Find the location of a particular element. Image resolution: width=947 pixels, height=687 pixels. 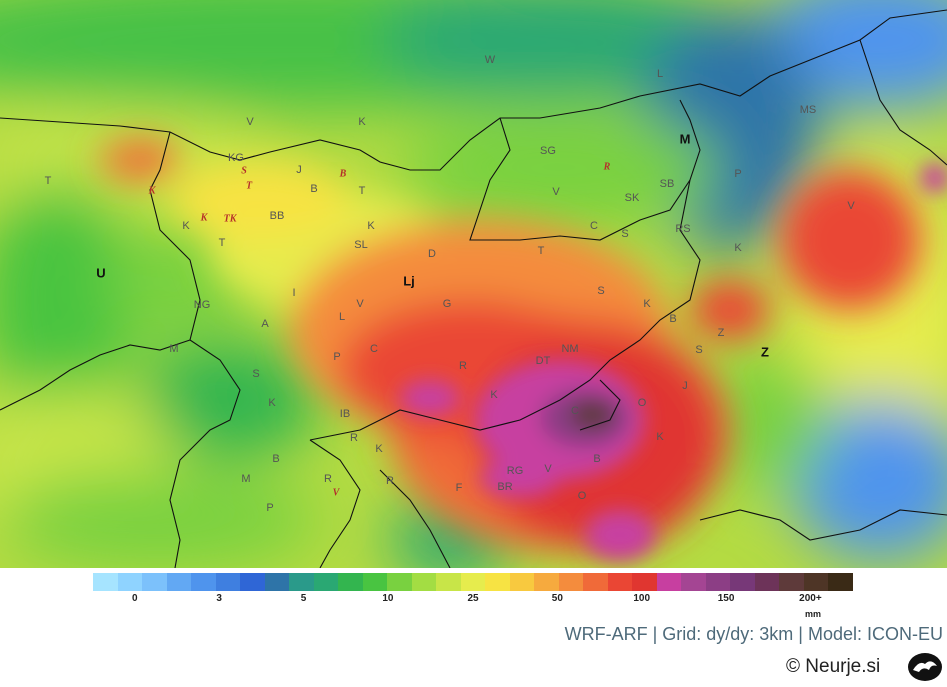

color-scale-ticks: 0 3 5 10 25 50 100 150 200+ is located at coordinates (473, 606).